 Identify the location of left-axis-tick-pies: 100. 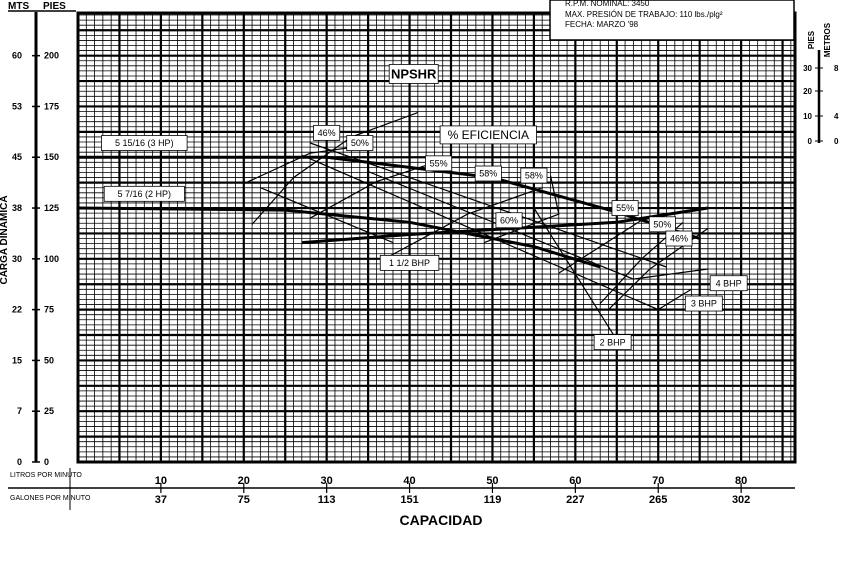
(51, 259).